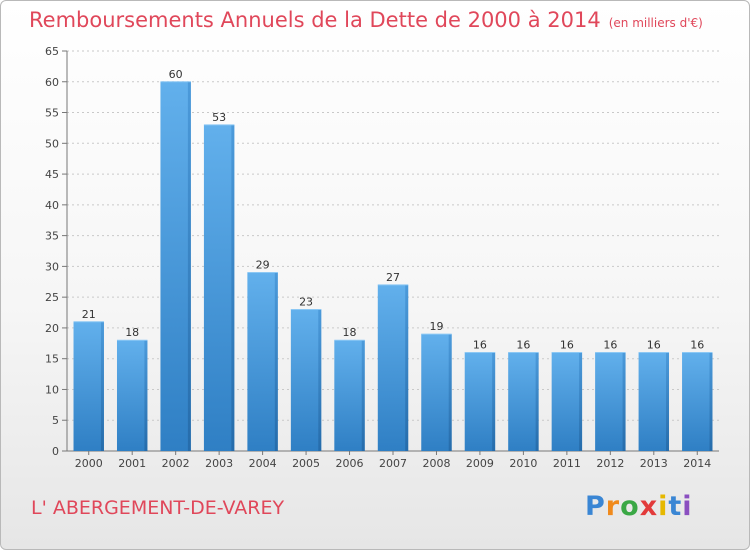 The width and height of the screenshot is (750, 550). I want to click on x-tick-label: 2000, so click(89, 463).